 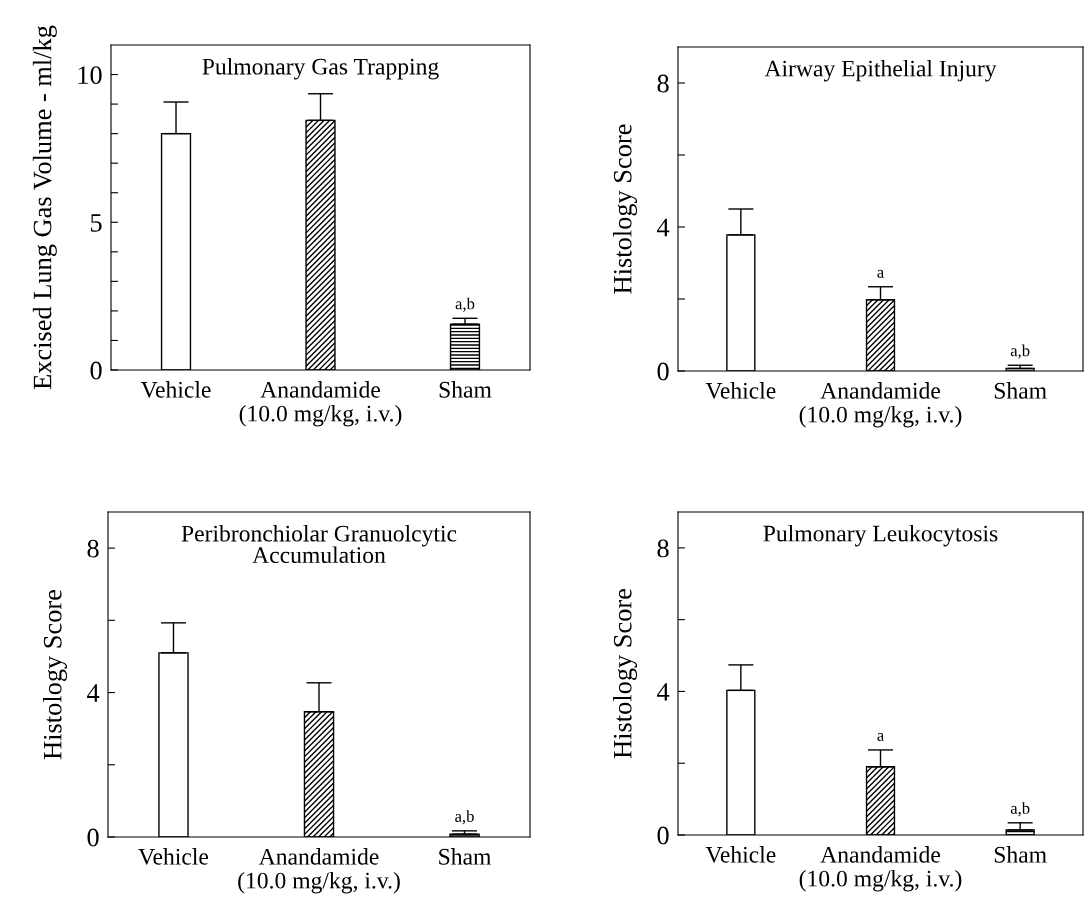 I want to click on y-axis-title: Excised Lung Gas Volume - ml/kg, so click(x=44, y=207).